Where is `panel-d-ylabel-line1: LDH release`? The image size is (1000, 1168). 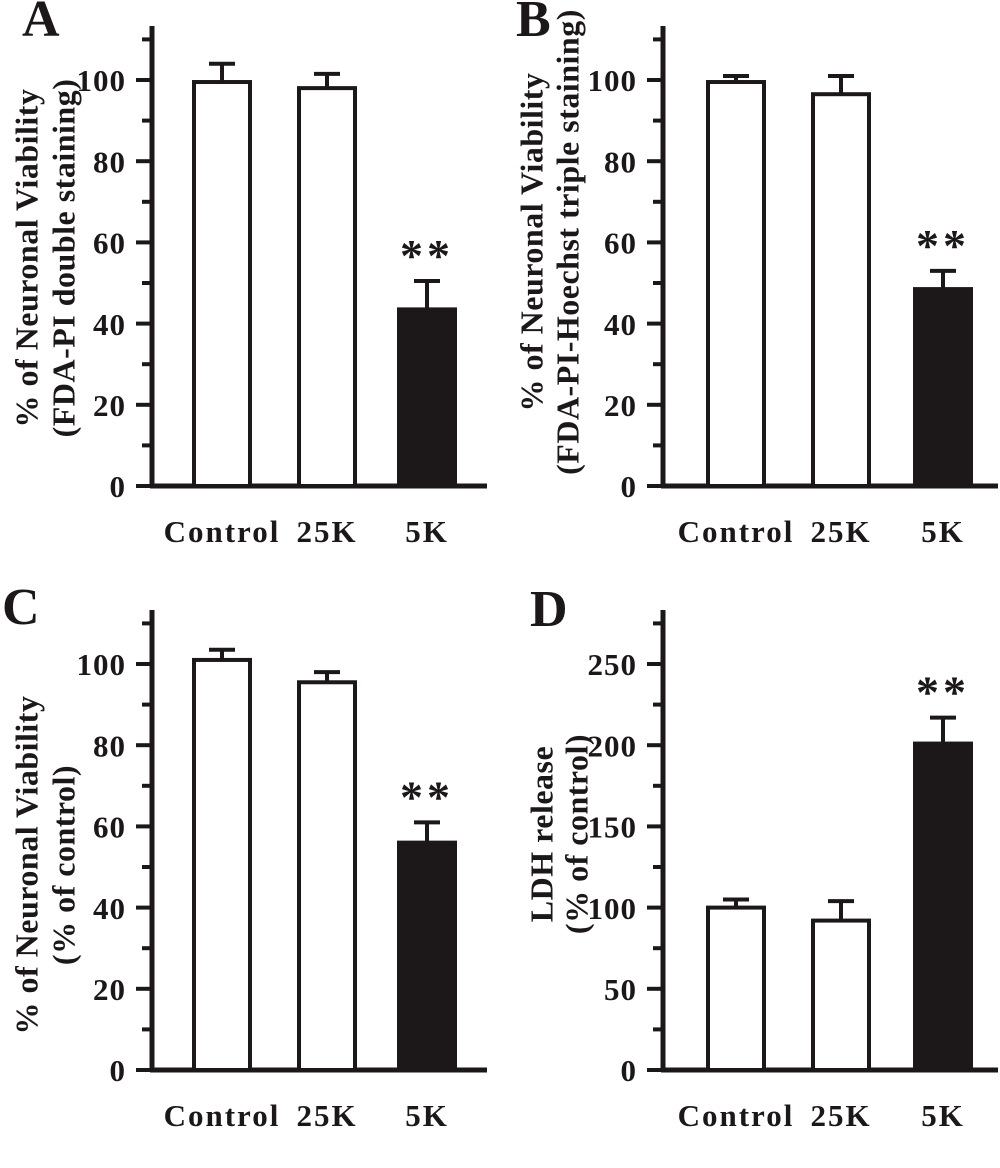
panel-d-ylabel-line1: LDH release is located at coordinates (541, 834).